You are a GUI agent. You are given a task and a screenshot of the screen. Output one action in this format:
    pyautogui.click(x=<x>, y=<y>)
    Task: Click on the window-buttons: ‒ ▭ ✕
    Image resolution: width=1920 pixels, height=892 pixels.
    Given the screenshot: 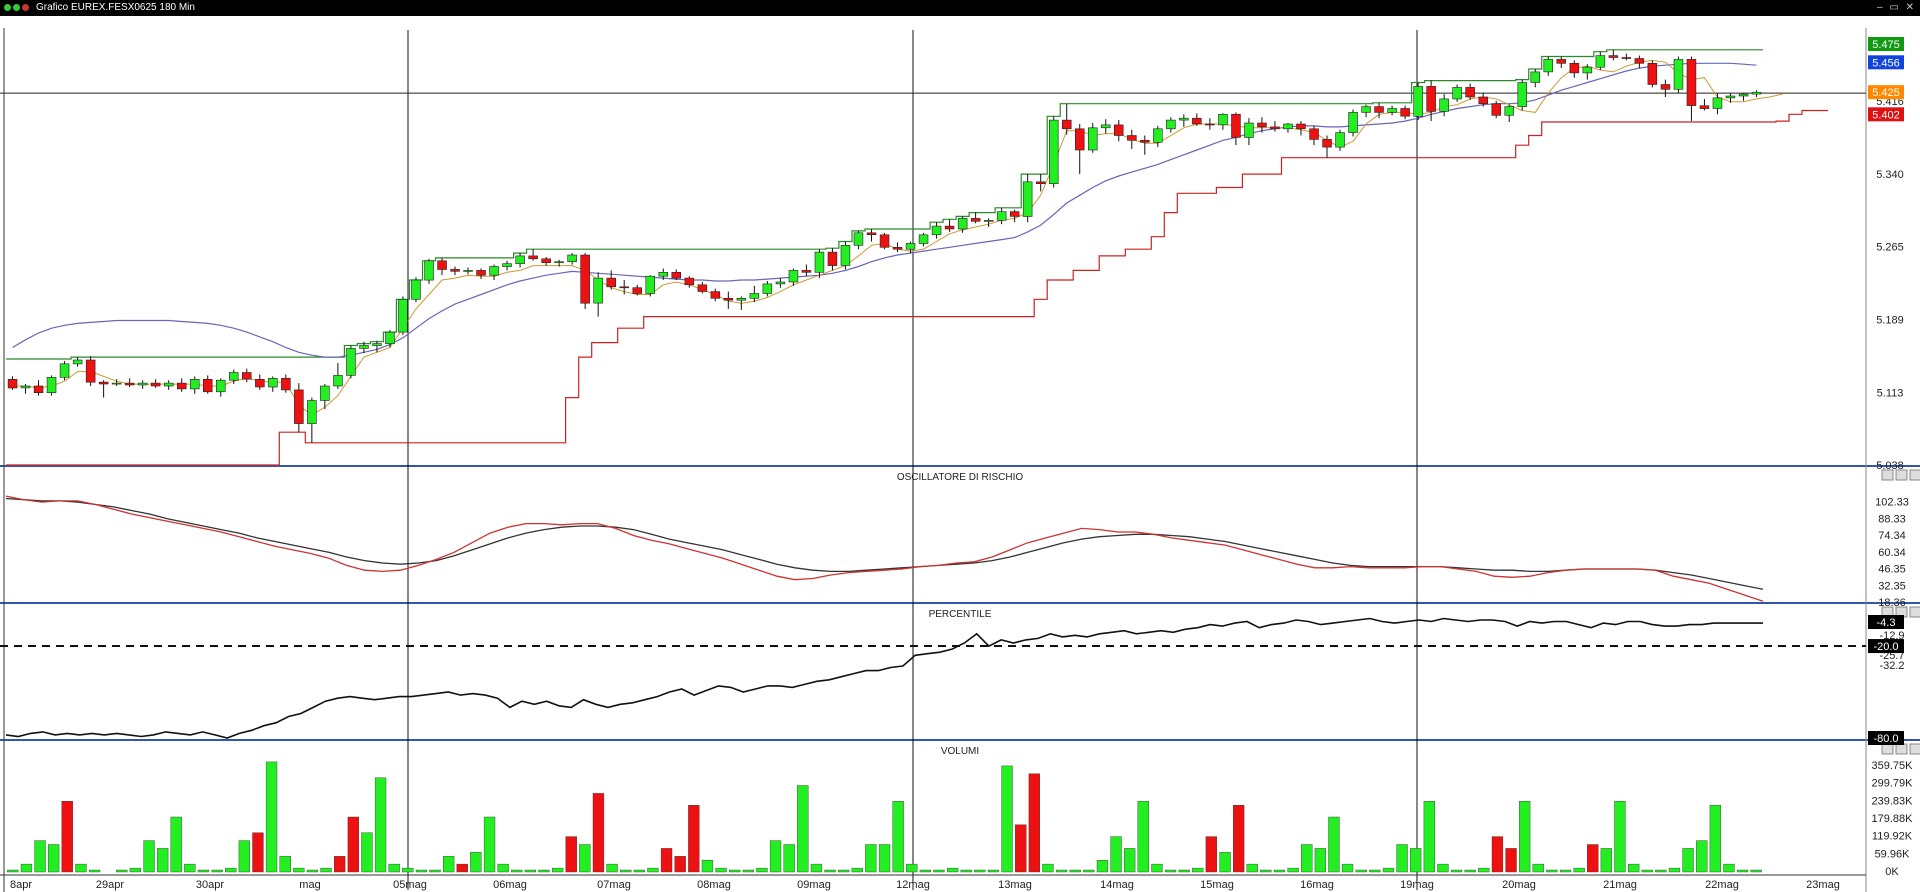 What is the action you would take?
    pyautogui.click(x=1896, y=8)
    